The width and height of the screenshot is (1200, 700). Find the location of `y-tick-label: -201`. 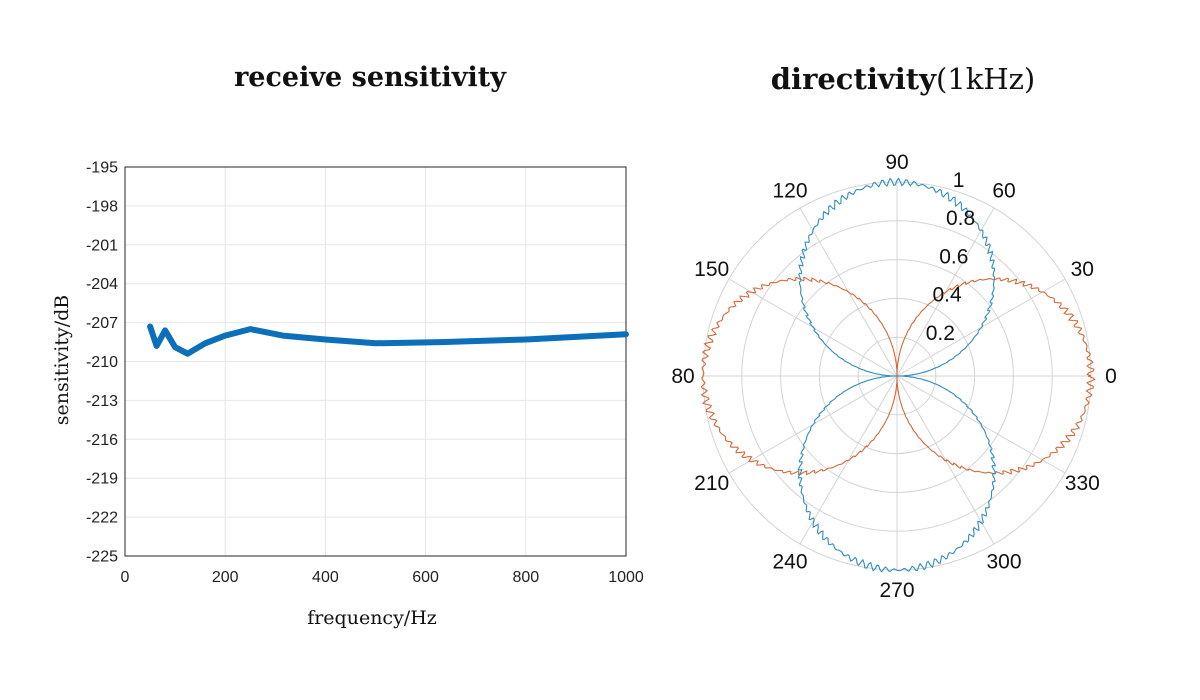

y-tick-label: -201 is located at coordinates (102, 245).